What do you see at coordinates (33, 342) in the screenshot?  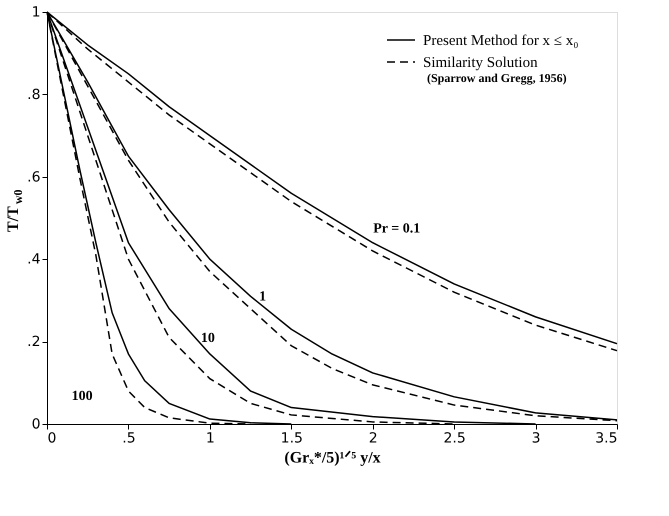 I see `y-tick-label: .2` at bounding box center [33, 342].